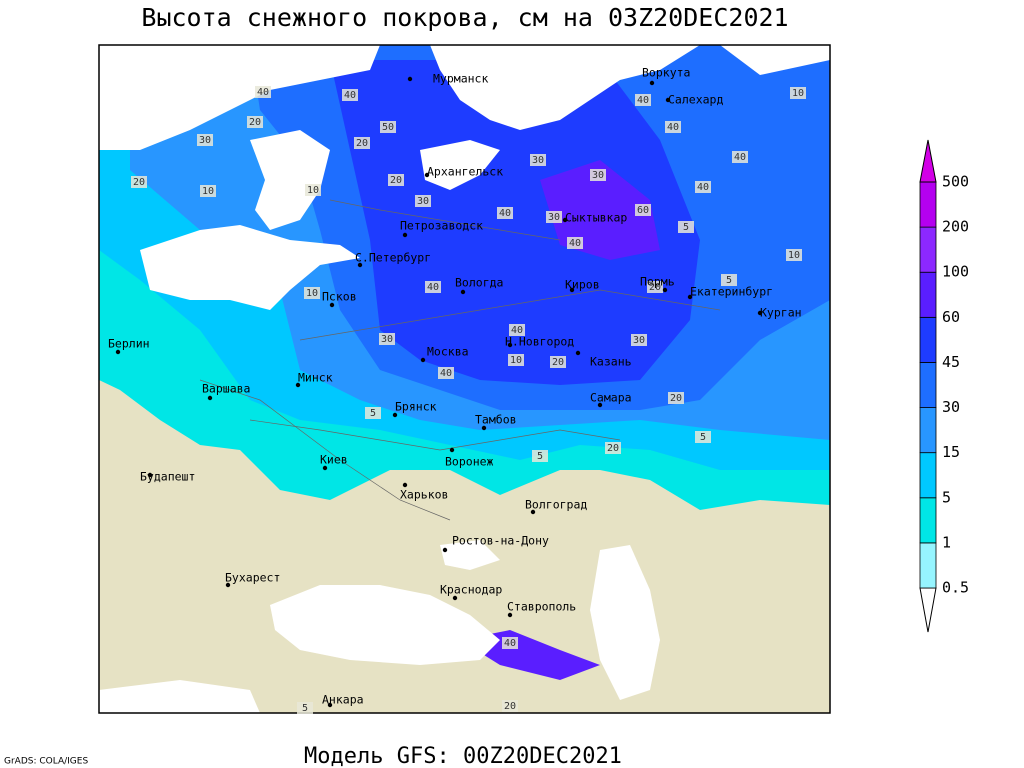  What do you see at coordinates (928, 610) in the screenshot?
I see `colorbar-low-triangle` at bounding box center [928, 610].